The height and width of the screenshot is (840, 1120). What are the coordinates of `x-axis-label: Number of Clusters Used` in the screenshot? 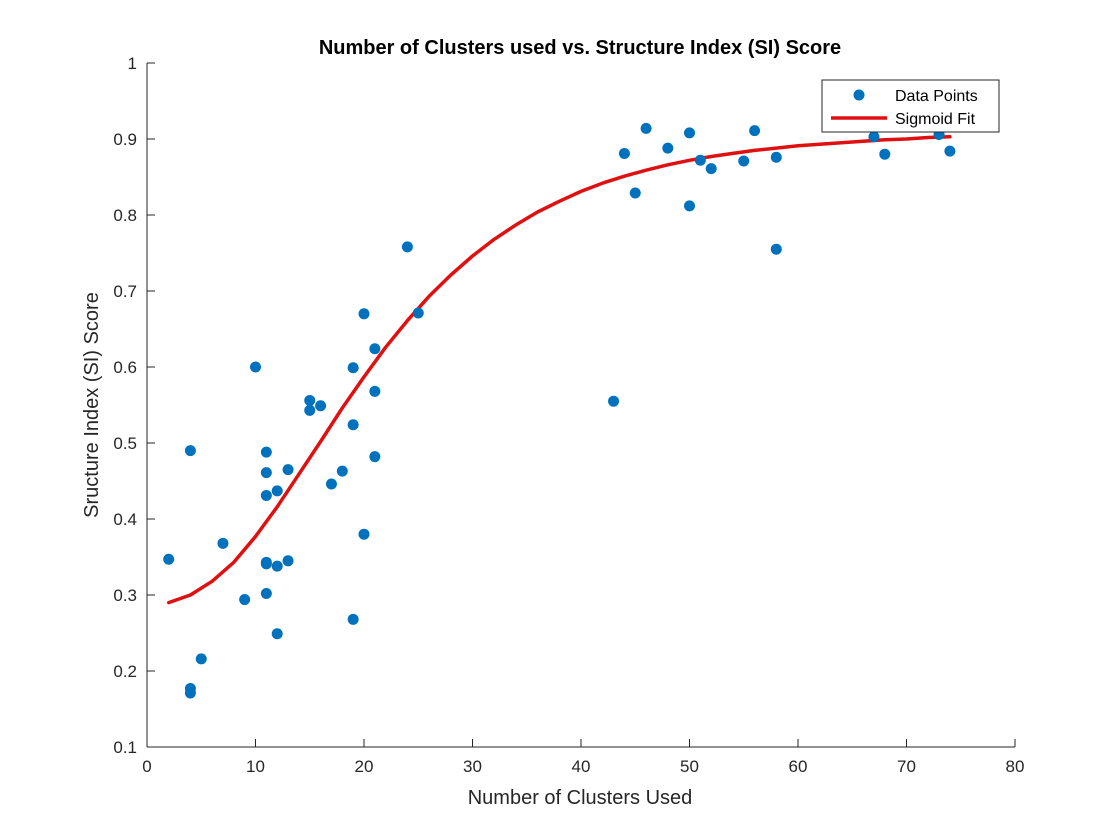 It's located at (580, 798).